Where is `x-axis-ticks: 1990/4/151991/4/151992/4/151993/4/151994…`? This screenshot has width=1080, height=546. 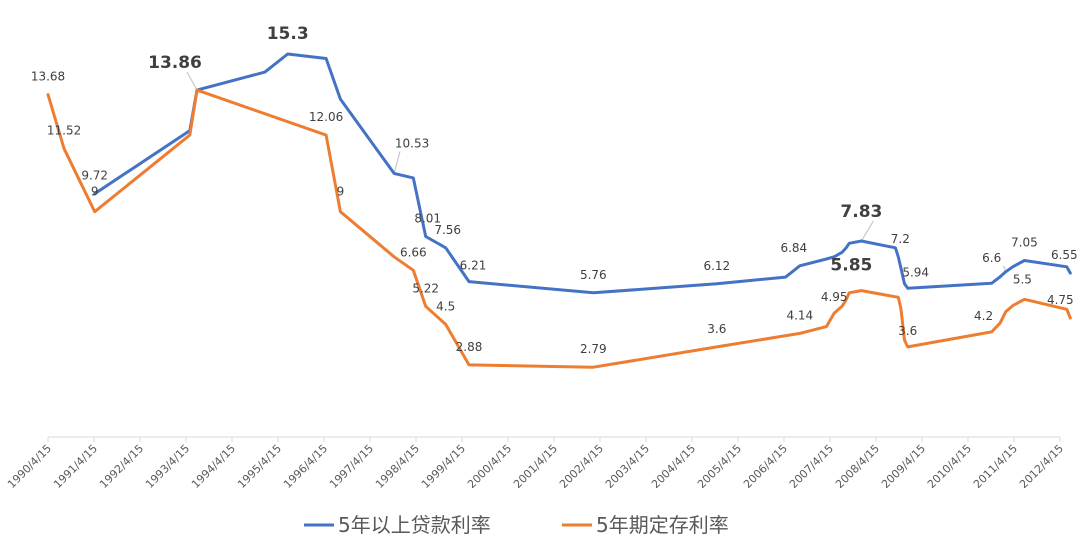
x-axis-ticks: 1990/4/151991/4/151992/4/151993/4/151994… is located at coordinates (535, 464).